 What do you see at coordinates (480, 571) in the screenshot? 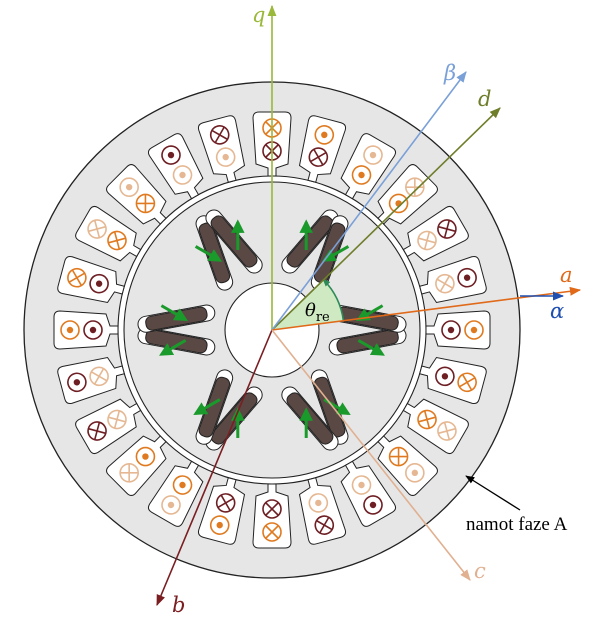
I see `axis-c-label: c` at bounding box center [480, 571].